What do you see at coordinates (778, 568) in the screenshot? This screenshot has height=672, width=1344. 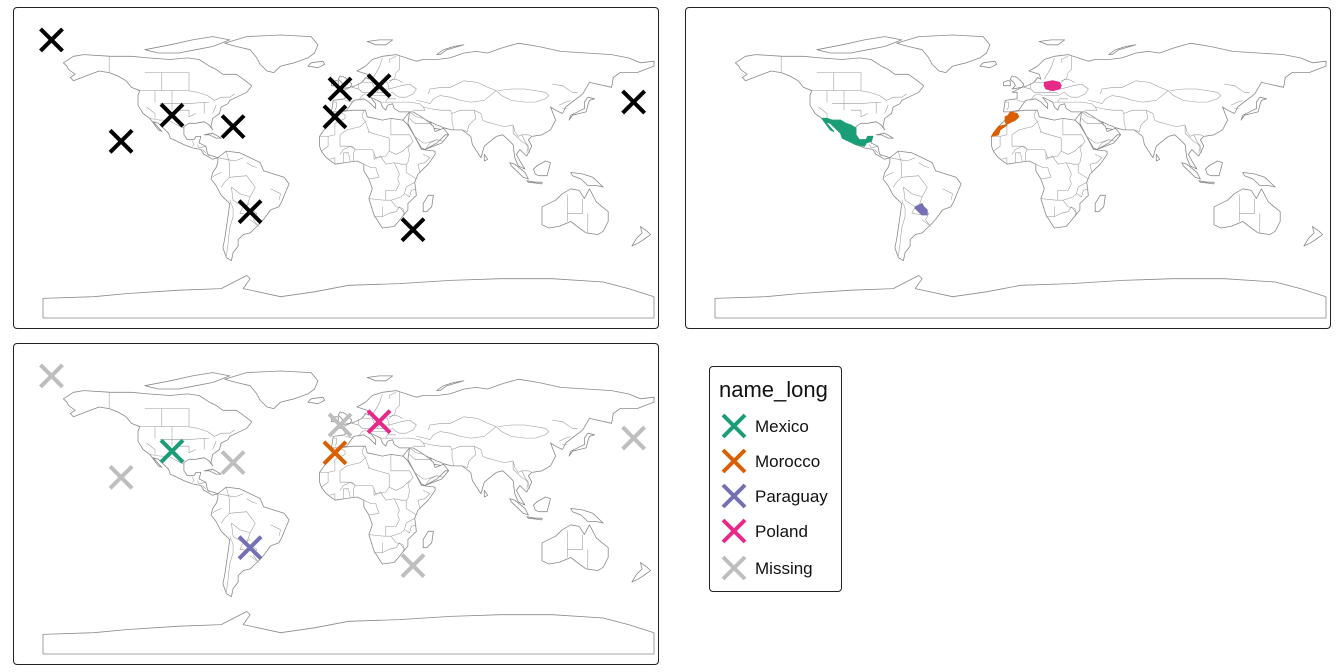 I see `legend-item-missing: Missing` at bounding box center [778, 568].